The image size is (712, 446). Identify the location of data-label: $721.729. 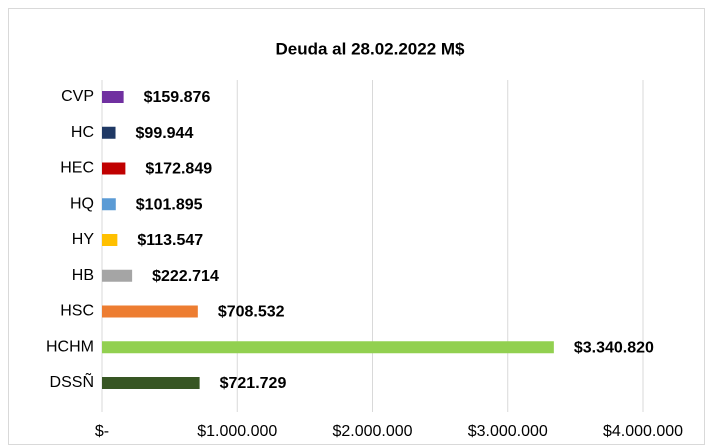
(253, 383).